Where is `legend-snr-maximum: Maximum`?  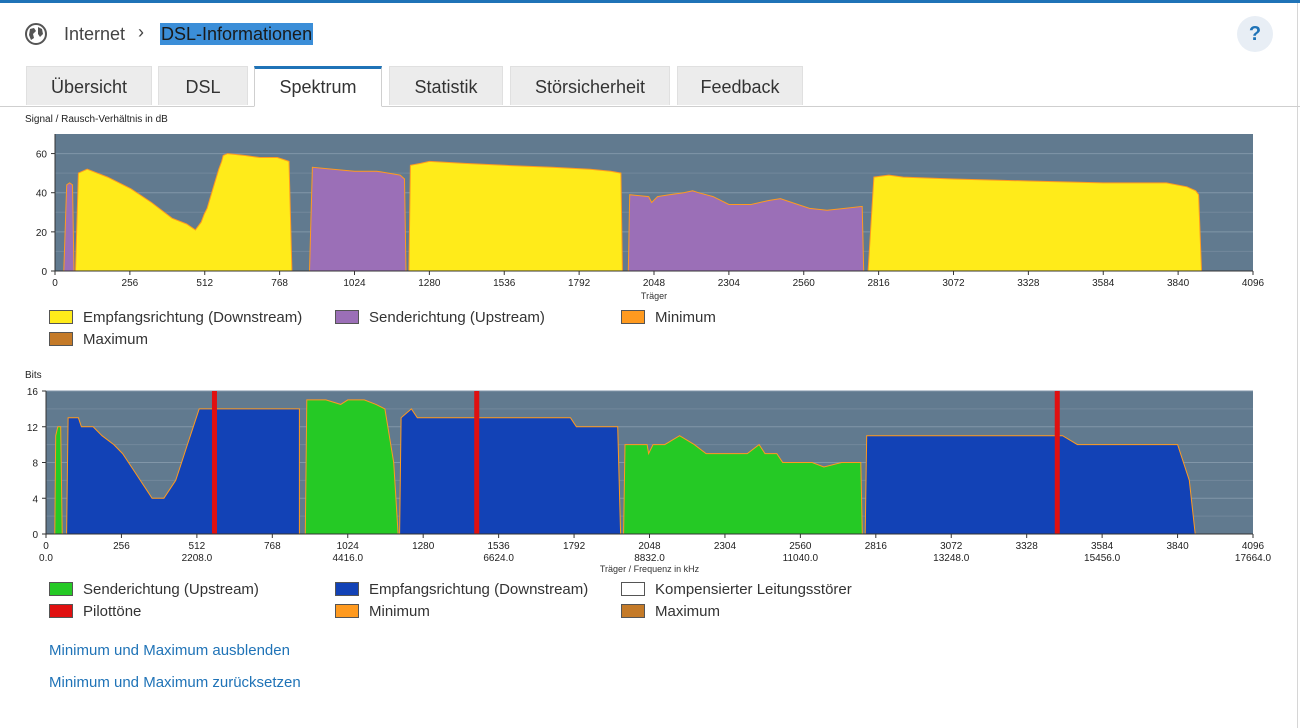
legend-snr-maximum: Maximum is located at coordinates (98, 341).